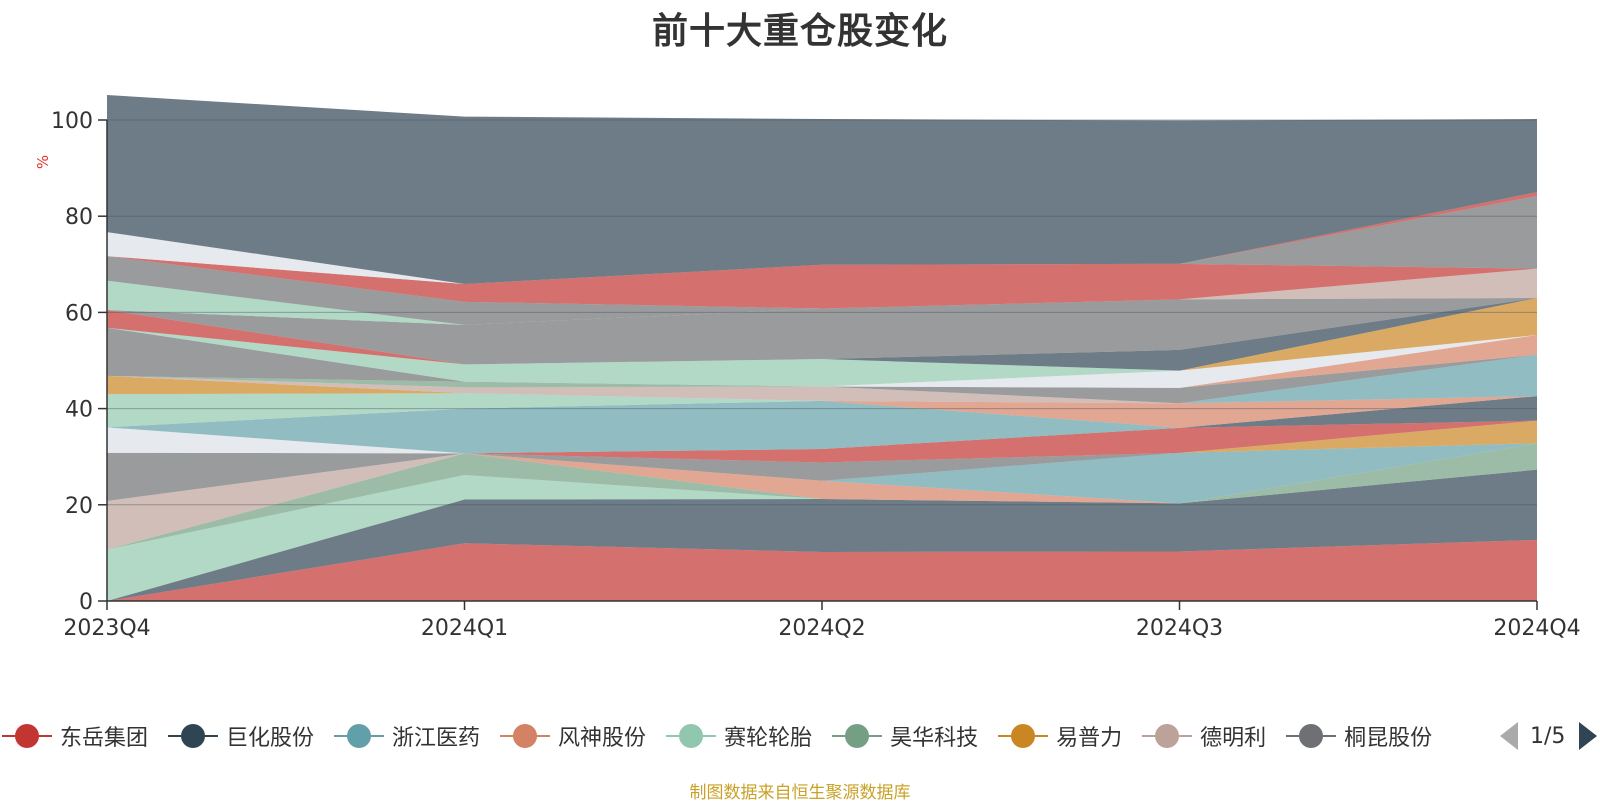 This screenshot has height=803, width=1600. I want to click on y-tick-label: 100, so click(72, 121).